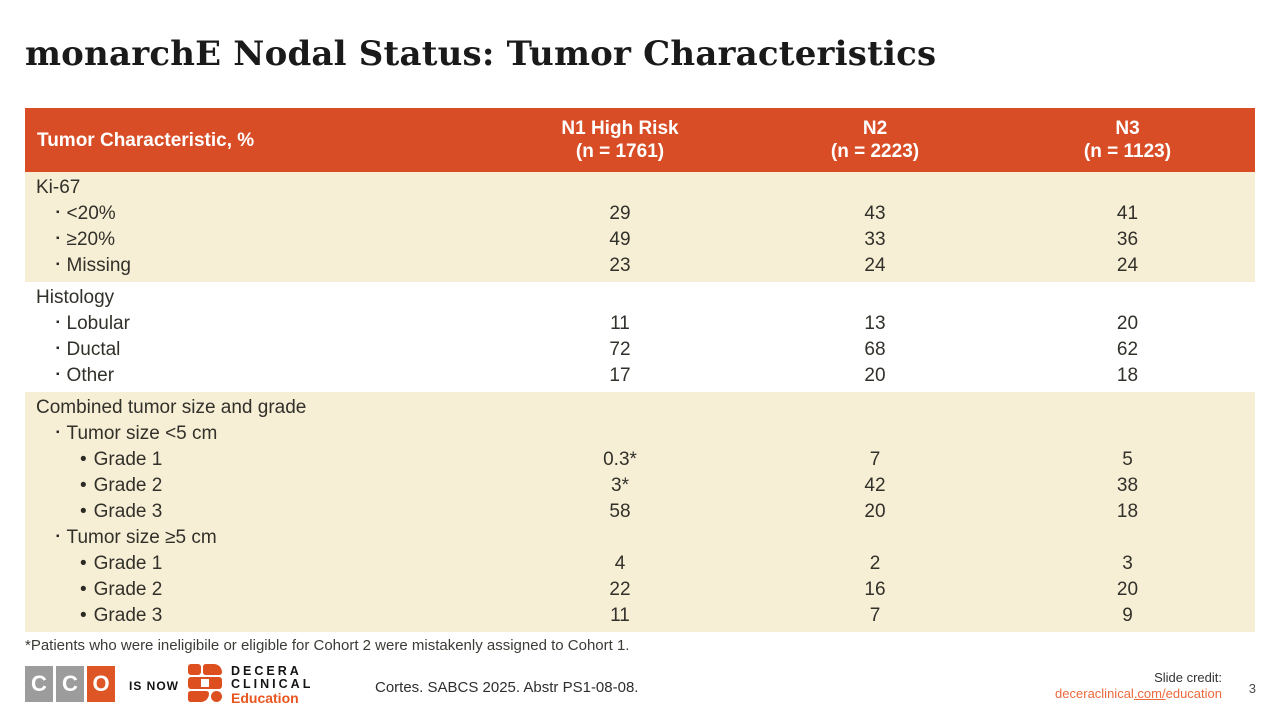  Describe the element at coordinates (91, 213) in the screenshot. I see `row-label-text: <20%` at that location.